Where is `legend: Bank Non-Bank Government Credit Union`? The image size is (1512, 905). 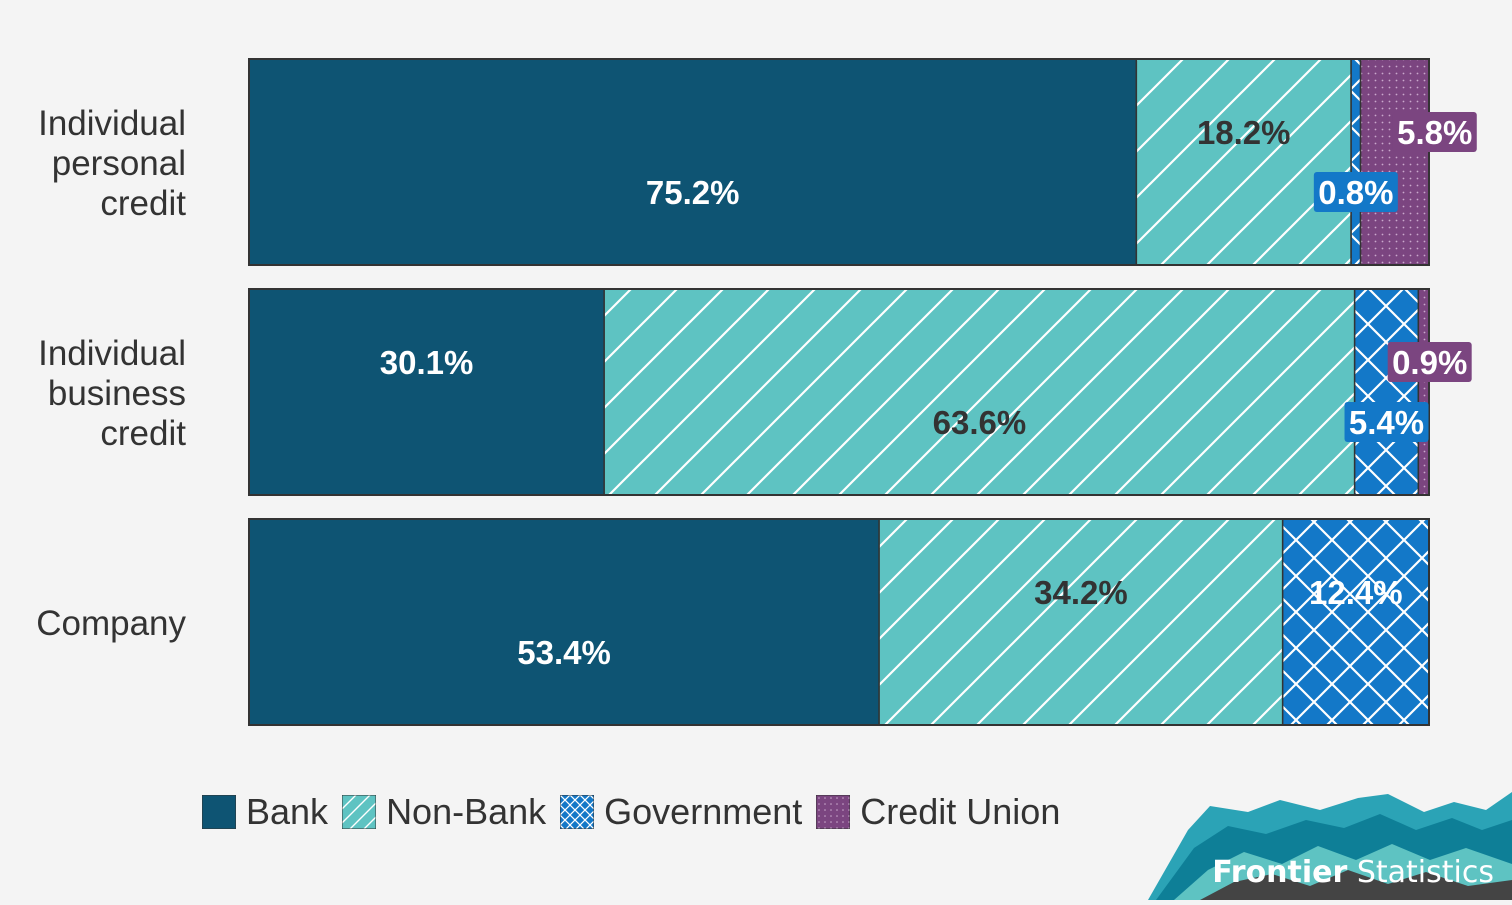
legend: Bank Non-Bank Government Credit Union is located at coordinates (638, 812).